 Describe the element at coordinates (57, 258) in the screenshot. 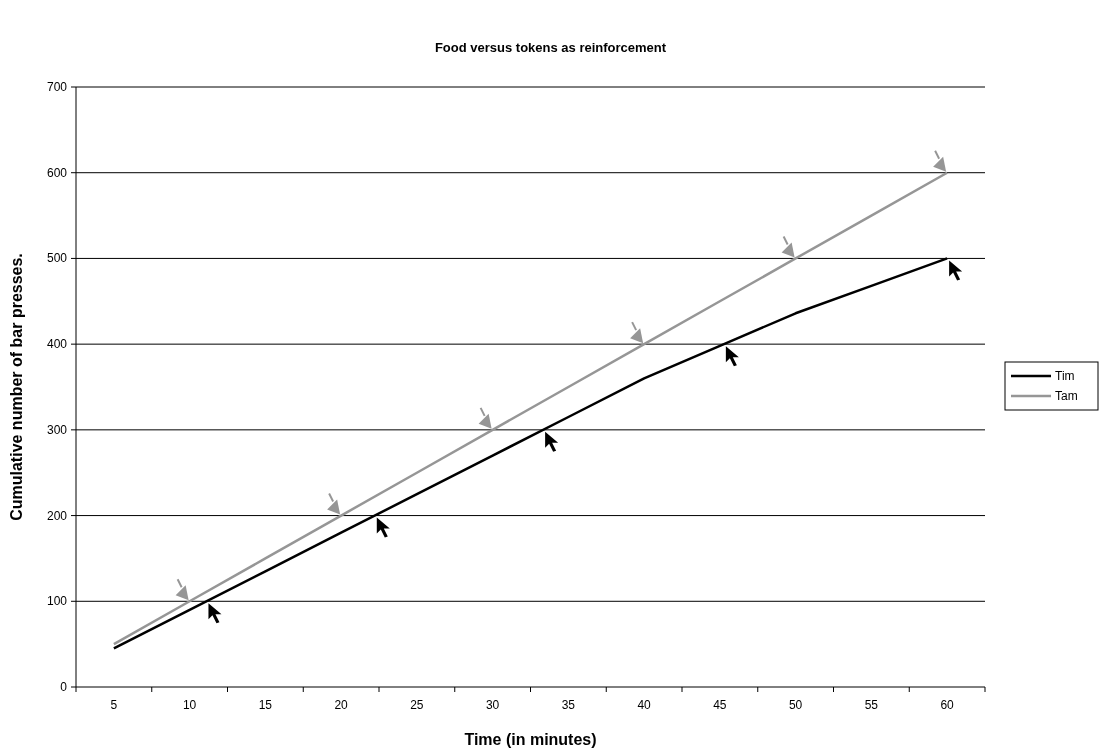

I see `y-tick-label: 500` at that location.